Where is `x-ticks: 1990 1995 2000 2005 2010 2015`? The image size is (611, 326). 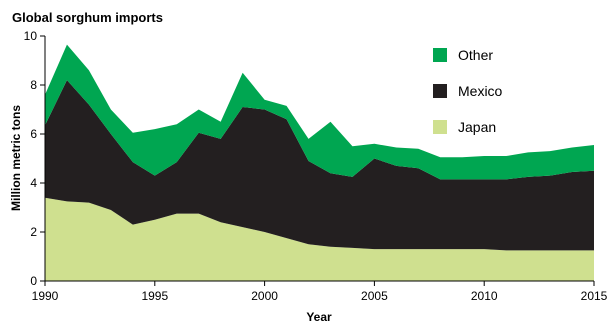
x-ticks: 1990 1995 2000 2005 2010 2015 is located at coordinates (320, 292).